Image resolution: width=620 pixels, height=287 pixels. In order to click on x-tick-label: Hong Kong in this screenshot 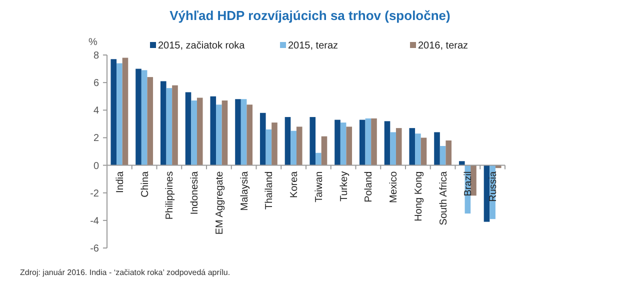, I will do `click(418, 196)`.